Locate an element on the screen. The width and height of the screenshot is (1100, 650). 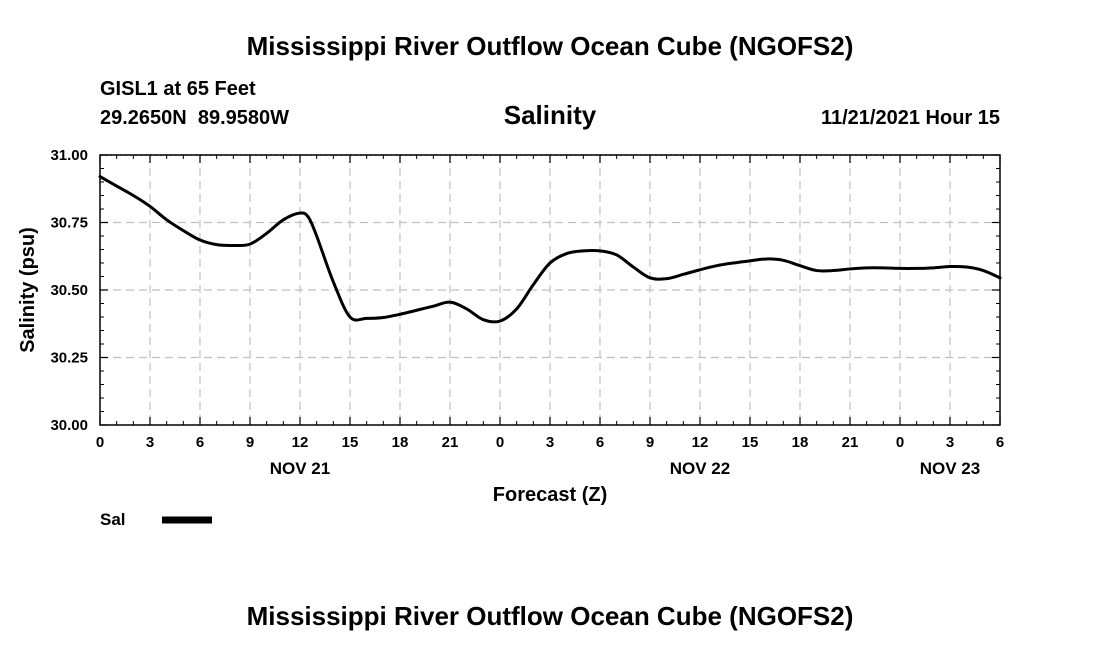
y-tick-label: 31.00 is located at coordinates (69, 155).